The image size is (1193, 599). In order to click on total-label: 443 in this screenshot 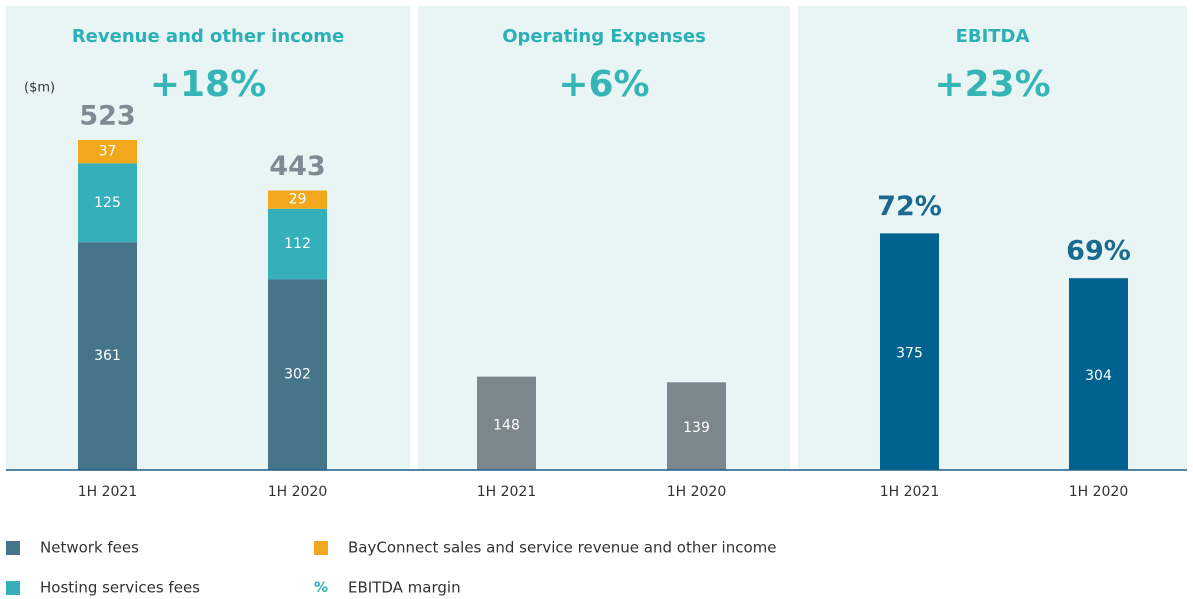, I will do `click(297, 166)`.